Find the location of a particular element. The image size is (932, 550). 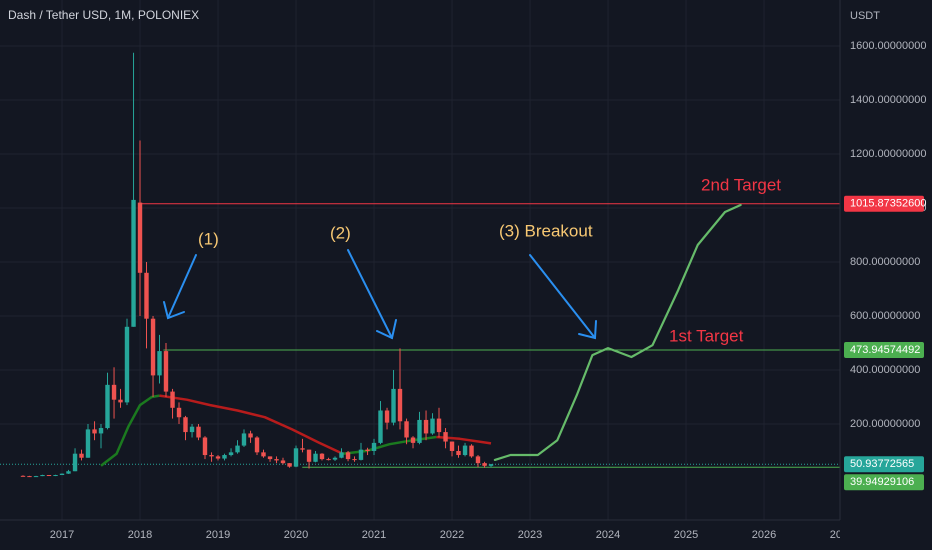

y-tick-label: 800.00000000 is located at coordinates (885, 262).